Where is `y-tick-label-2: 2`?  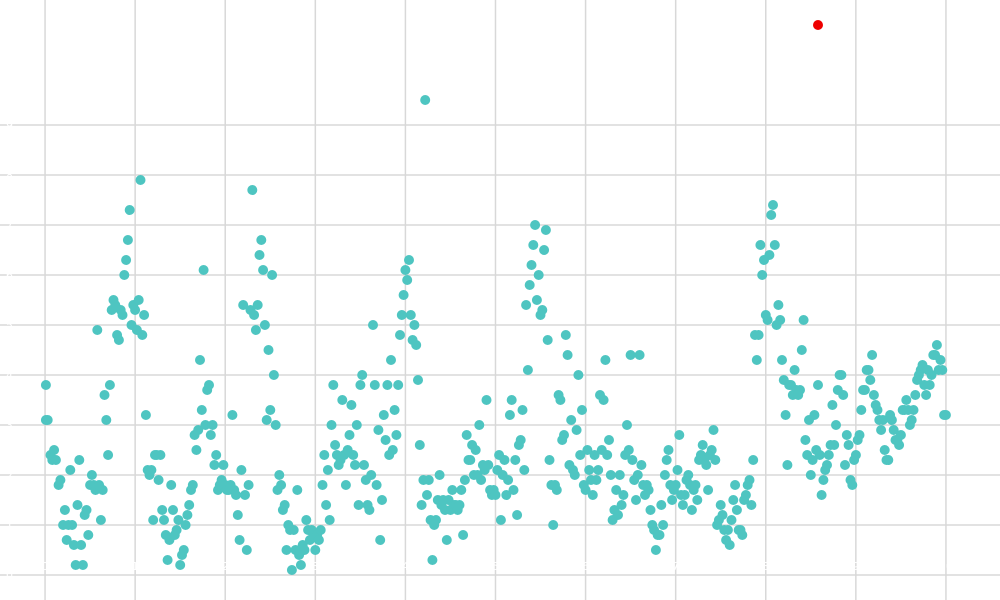
y-tick-label-2: 2 is located at coordinates (9, 475).